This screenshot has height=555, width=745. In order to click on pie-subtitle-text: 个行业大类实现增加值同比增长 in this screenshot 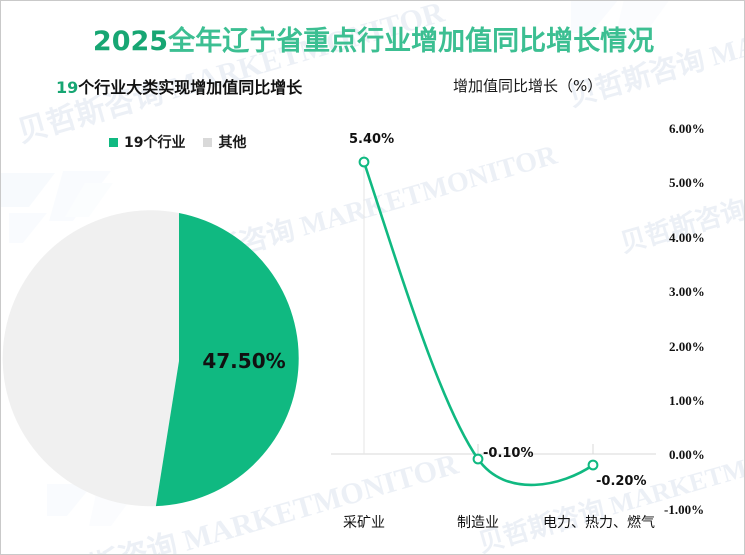, I will do `click(190, 87)`.